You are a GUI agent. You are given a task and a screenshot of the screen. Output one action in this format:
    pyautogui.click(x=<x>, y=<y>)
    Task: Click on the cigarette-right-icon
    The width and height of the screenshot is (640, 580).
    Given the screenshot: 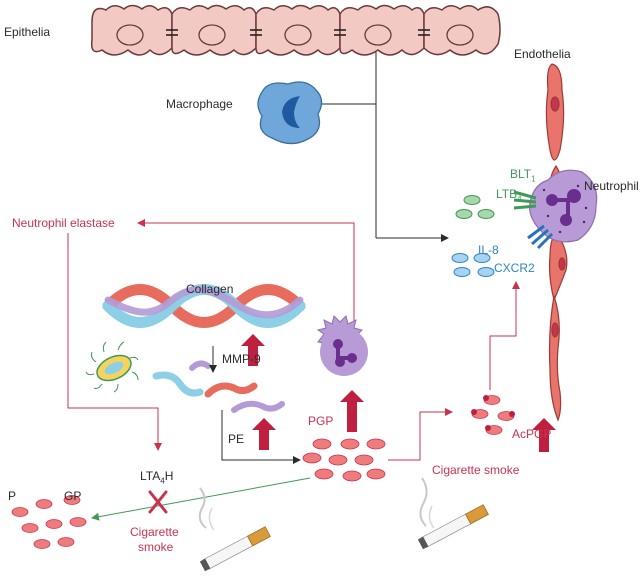 What is the action you would take?
    pyautogui.click(x=453, y=513)
    